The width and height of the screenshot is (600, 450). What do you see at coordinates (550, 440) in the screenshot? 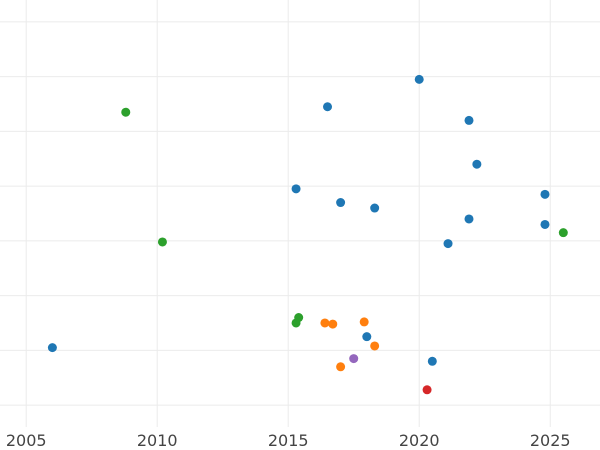
I see `x-tick-label: 2025` at bounding box center [550, 440].